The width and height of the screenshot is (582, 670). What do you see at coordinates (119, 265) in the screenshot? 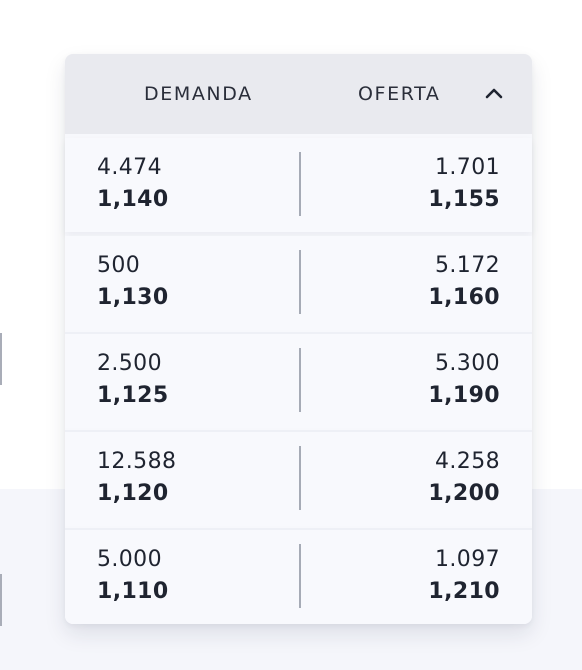
I see `bid-quantity: 500` at bounding box center [119, 265].